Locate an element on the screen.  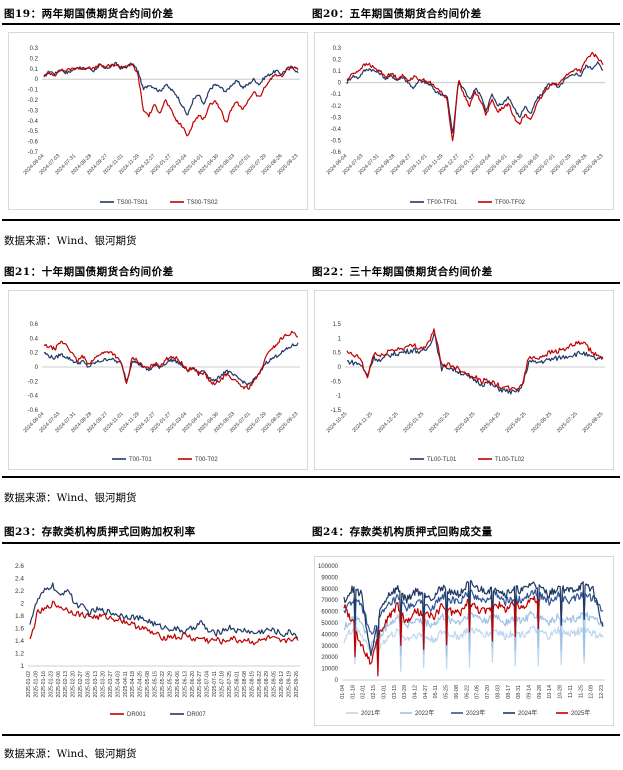
fig19-title: 图19：两年期国债期货合约间价差 is located at coordinates (89, 14).